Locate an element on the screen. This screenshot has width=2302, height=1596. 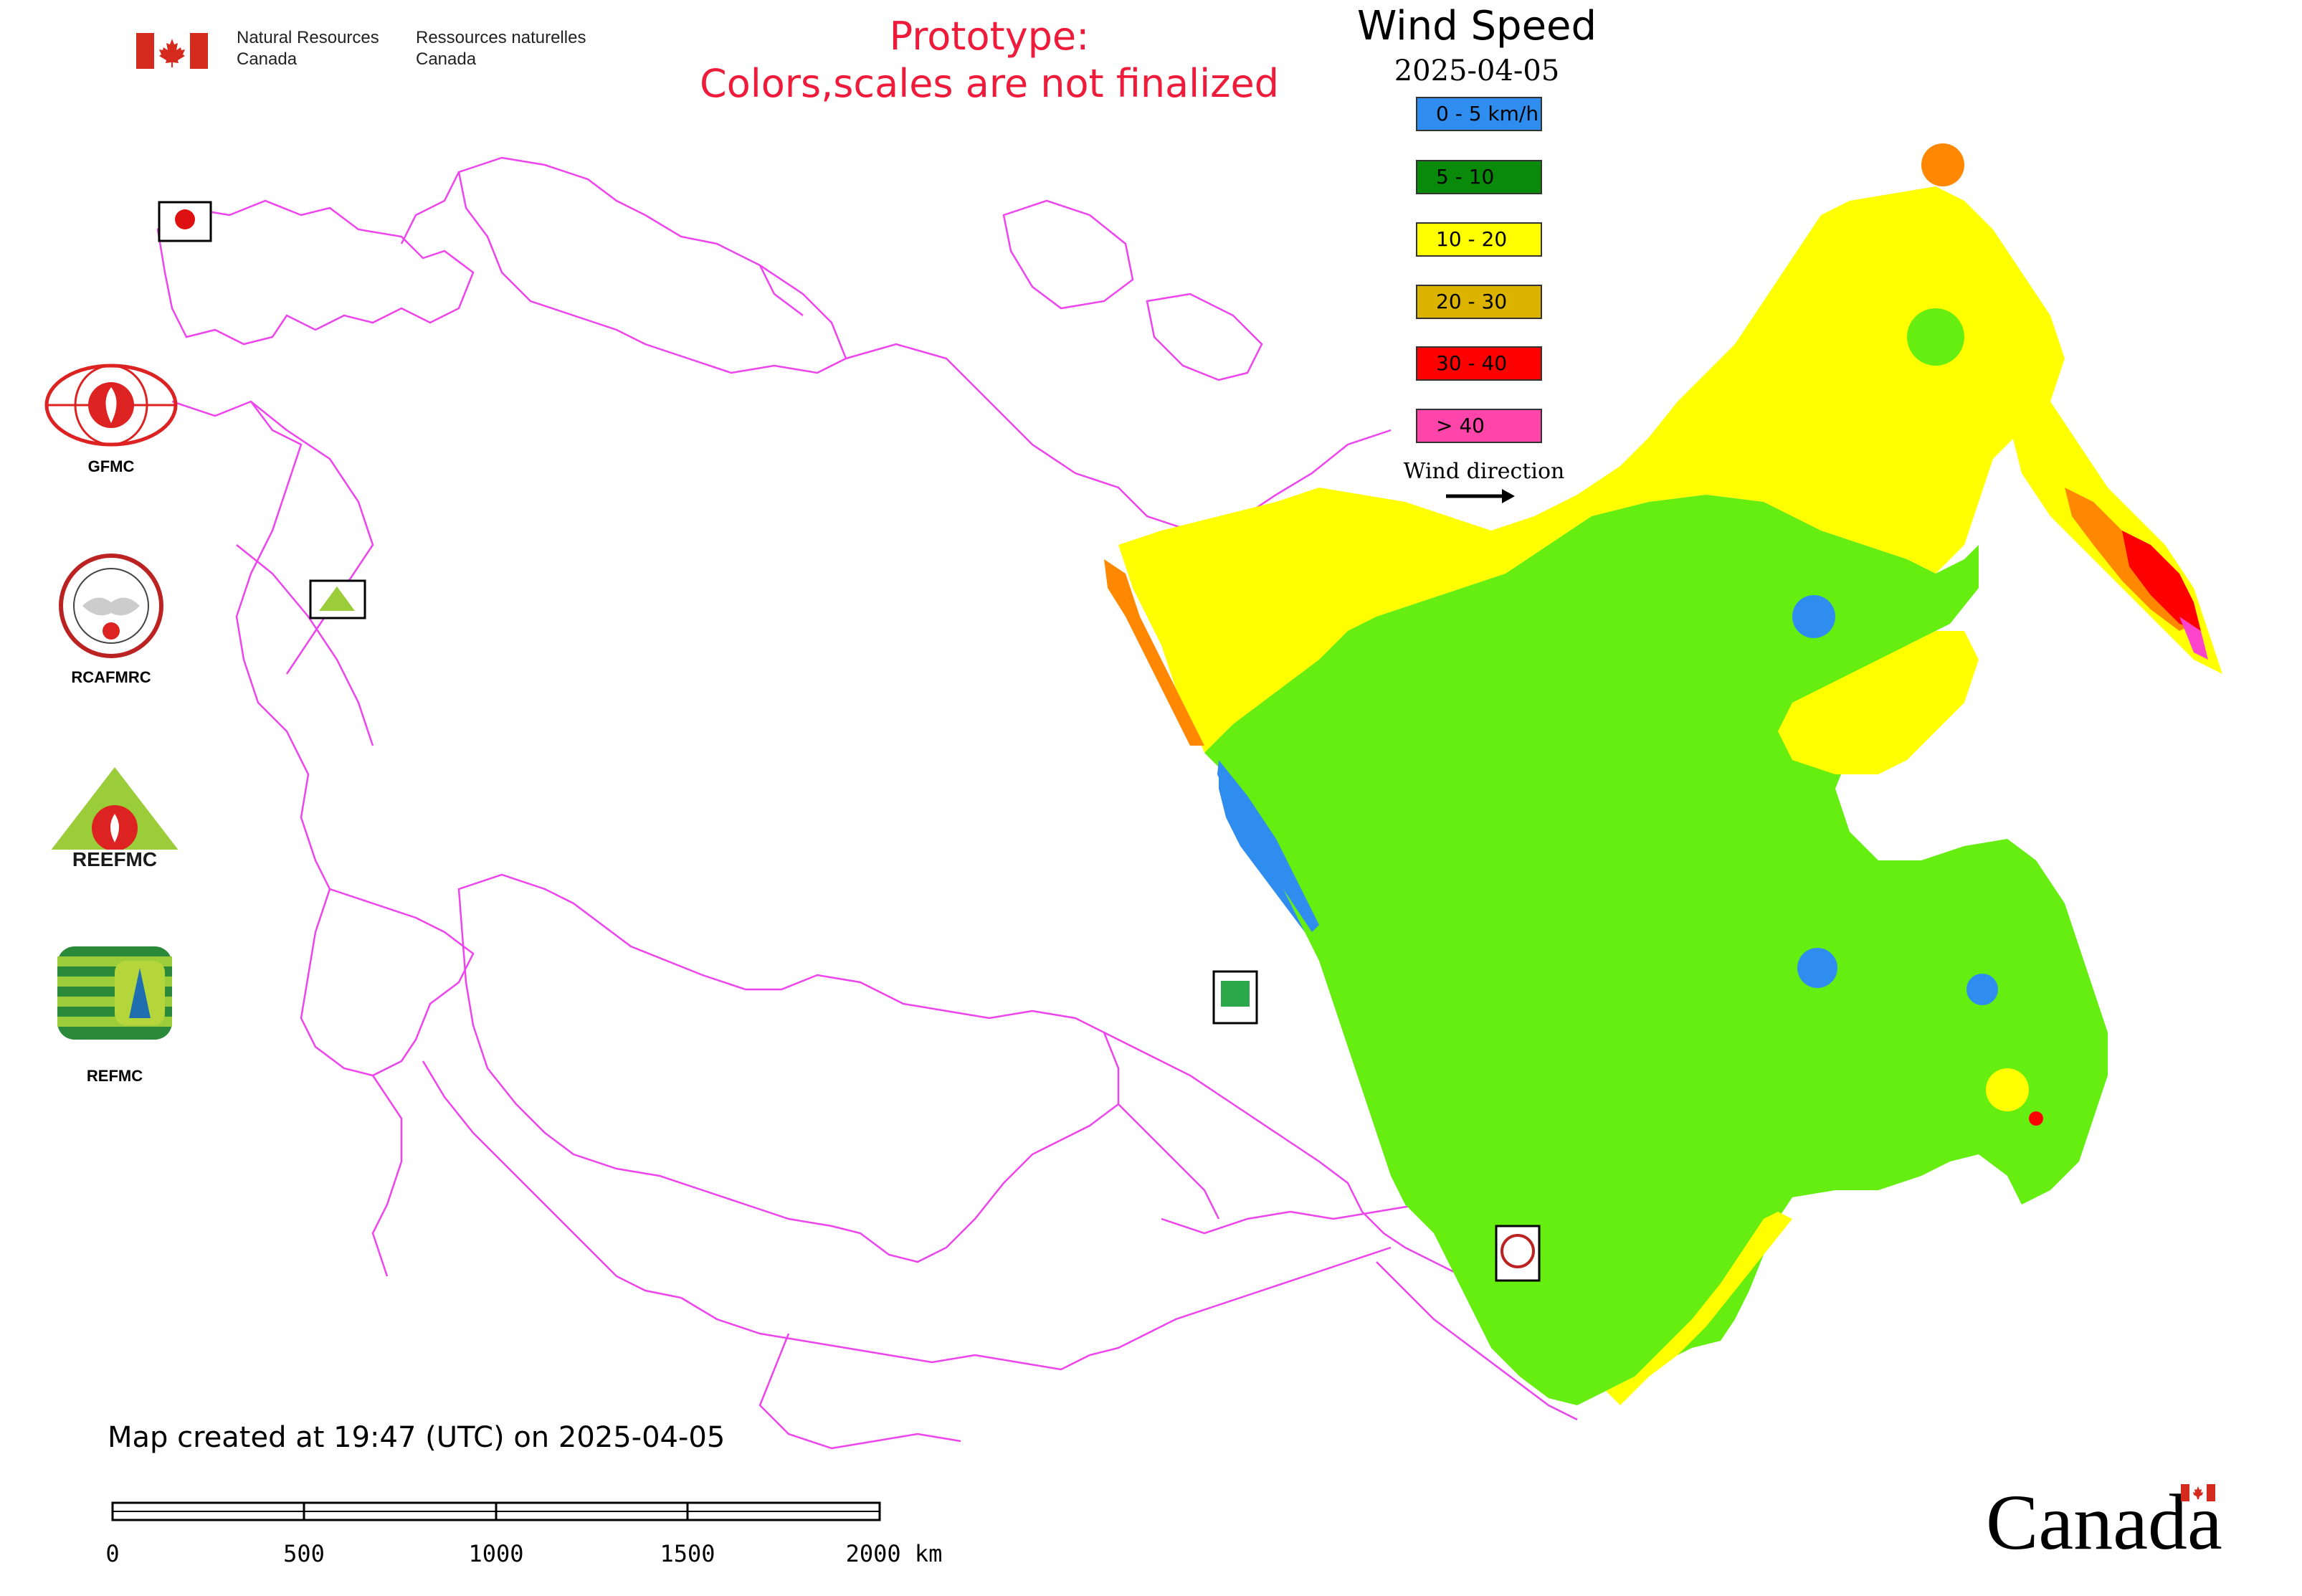
legend-item-10-20: 10 - 20 is located at coordinates (1479, 239).